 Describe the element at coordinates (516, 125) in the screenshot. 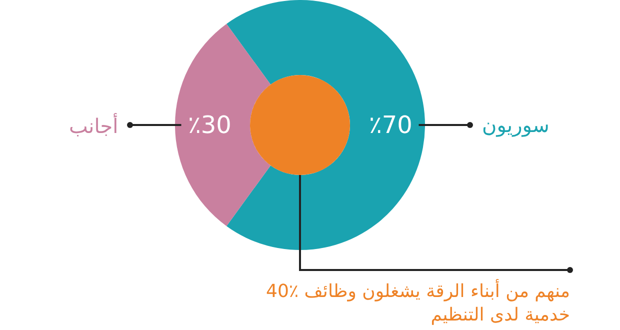

I see `slice-label: سوريون` at that location.